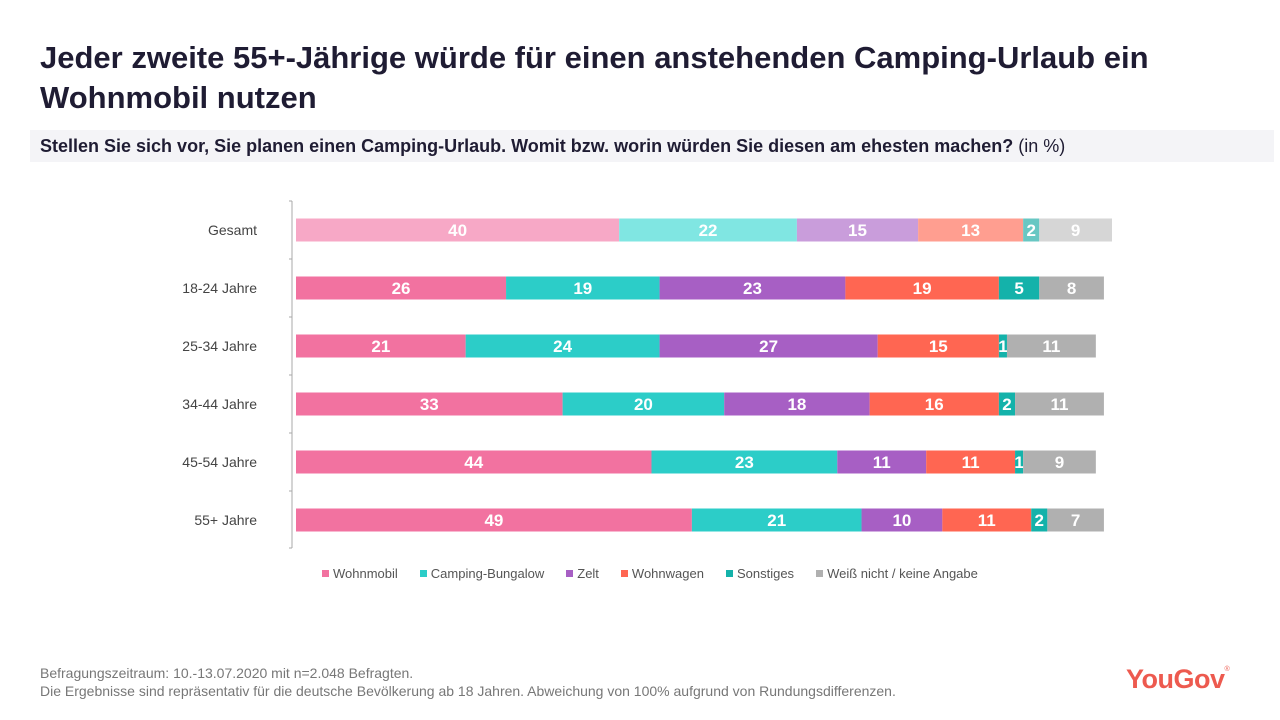 Image resolution: width=1280 pixels, height=720 pixels. I want to click on data-label: 27, so click(768, 346).